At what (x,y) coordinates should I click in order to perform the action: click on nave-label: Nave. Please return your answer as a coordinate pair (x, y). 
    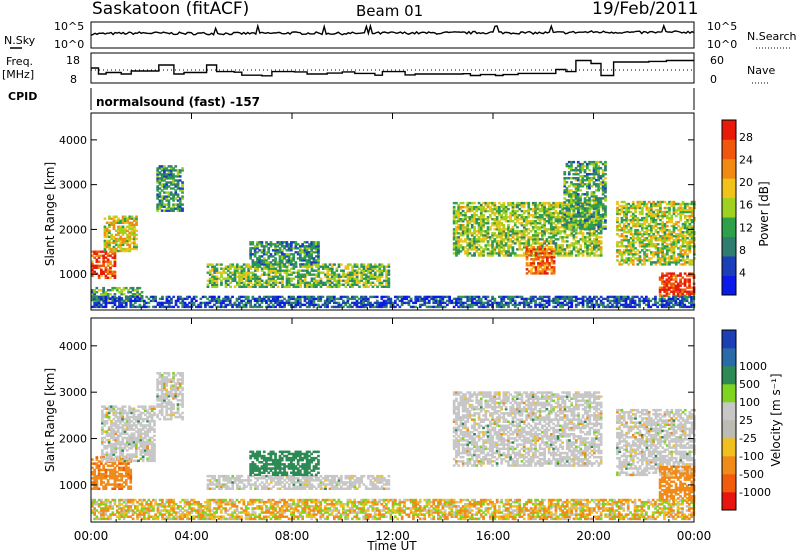
    Looking at the image, I should click on (761, 70).